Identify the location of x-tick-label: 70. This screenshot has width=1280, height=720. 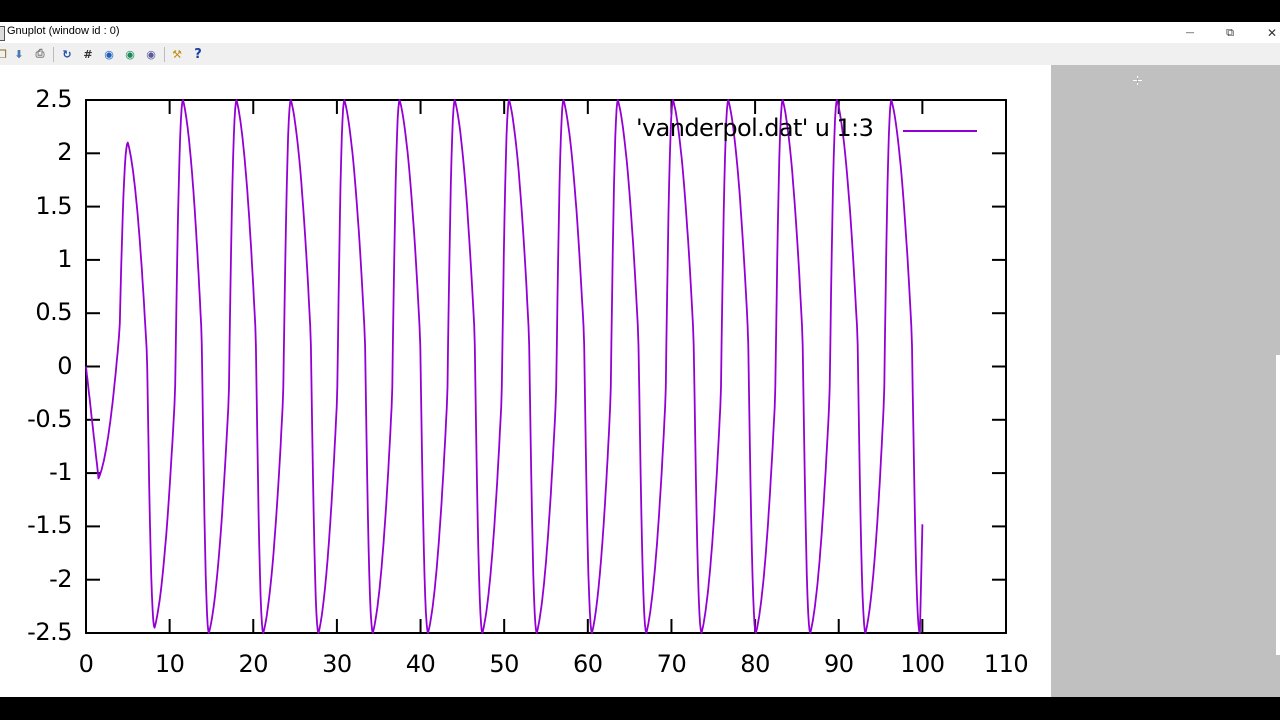
(671, 664).